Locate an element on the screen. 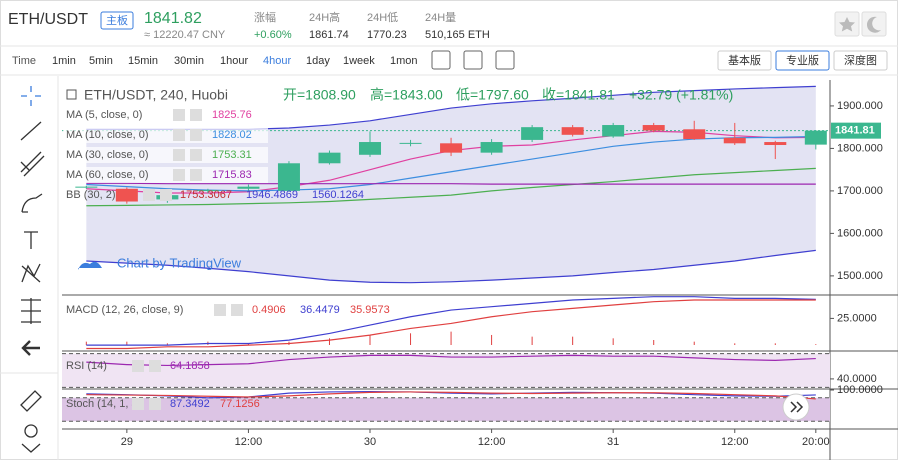 The image size is (898, 460). indicator-value: 77.1256 is located at coordinates (240, 404).